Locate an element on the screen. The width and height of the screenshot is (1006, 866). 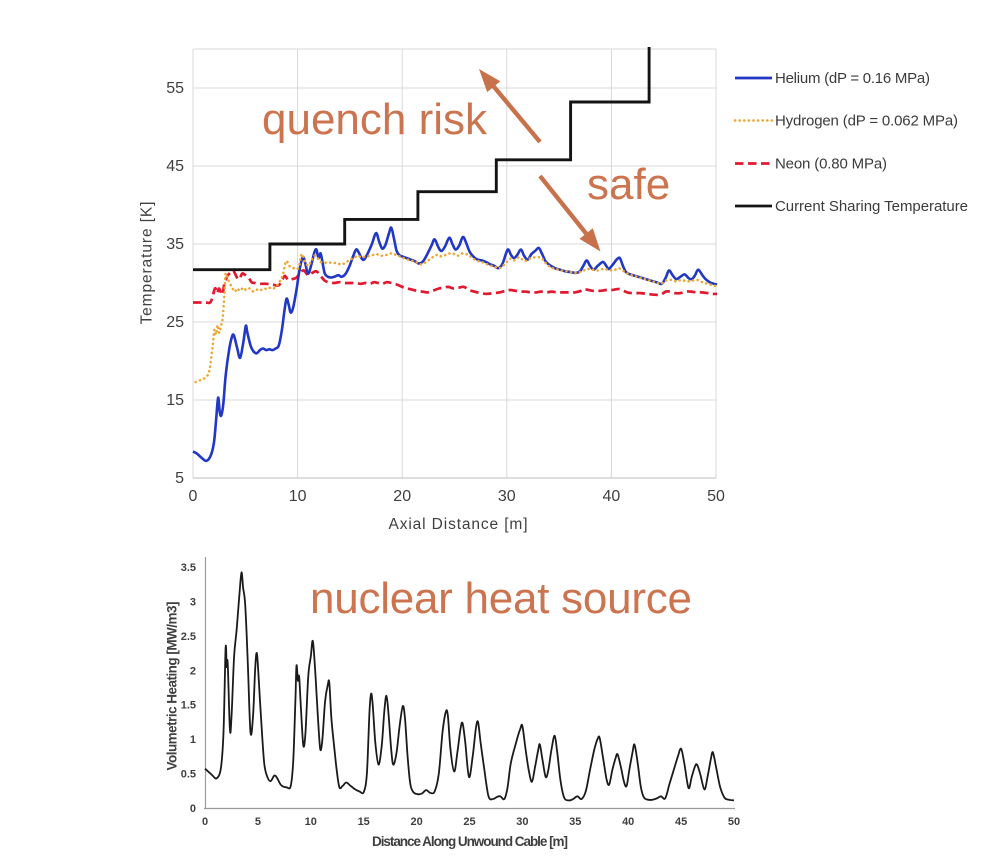
svg-text: 3.5 is located at coordinates (188, 568).